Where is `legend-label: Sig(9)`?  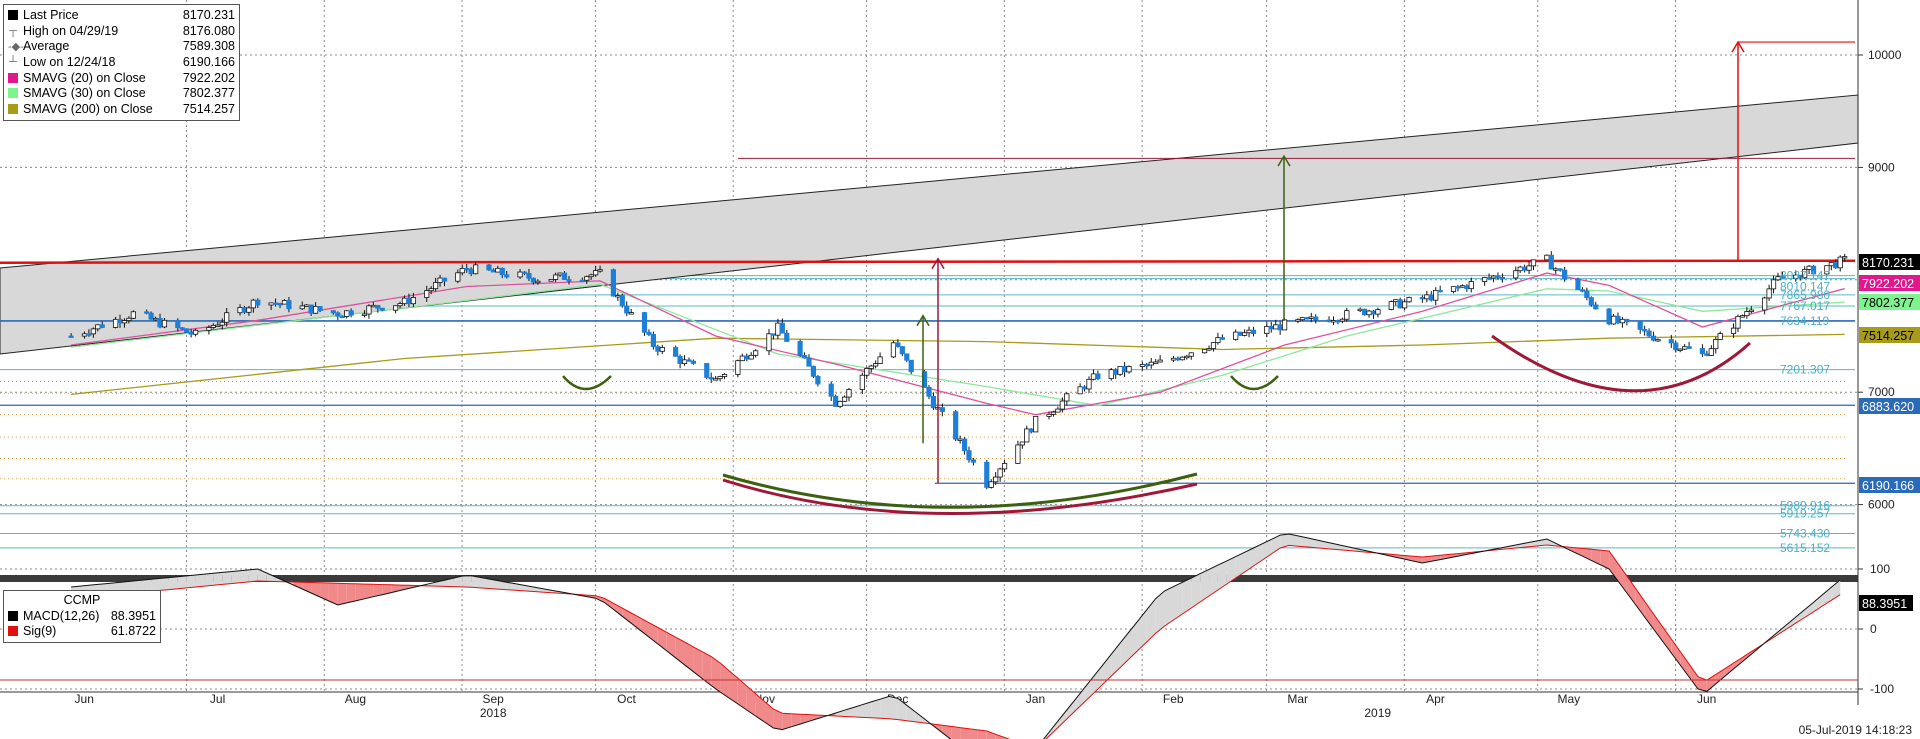
legend-label: Sig(9) is located at coordinates (40, 631).